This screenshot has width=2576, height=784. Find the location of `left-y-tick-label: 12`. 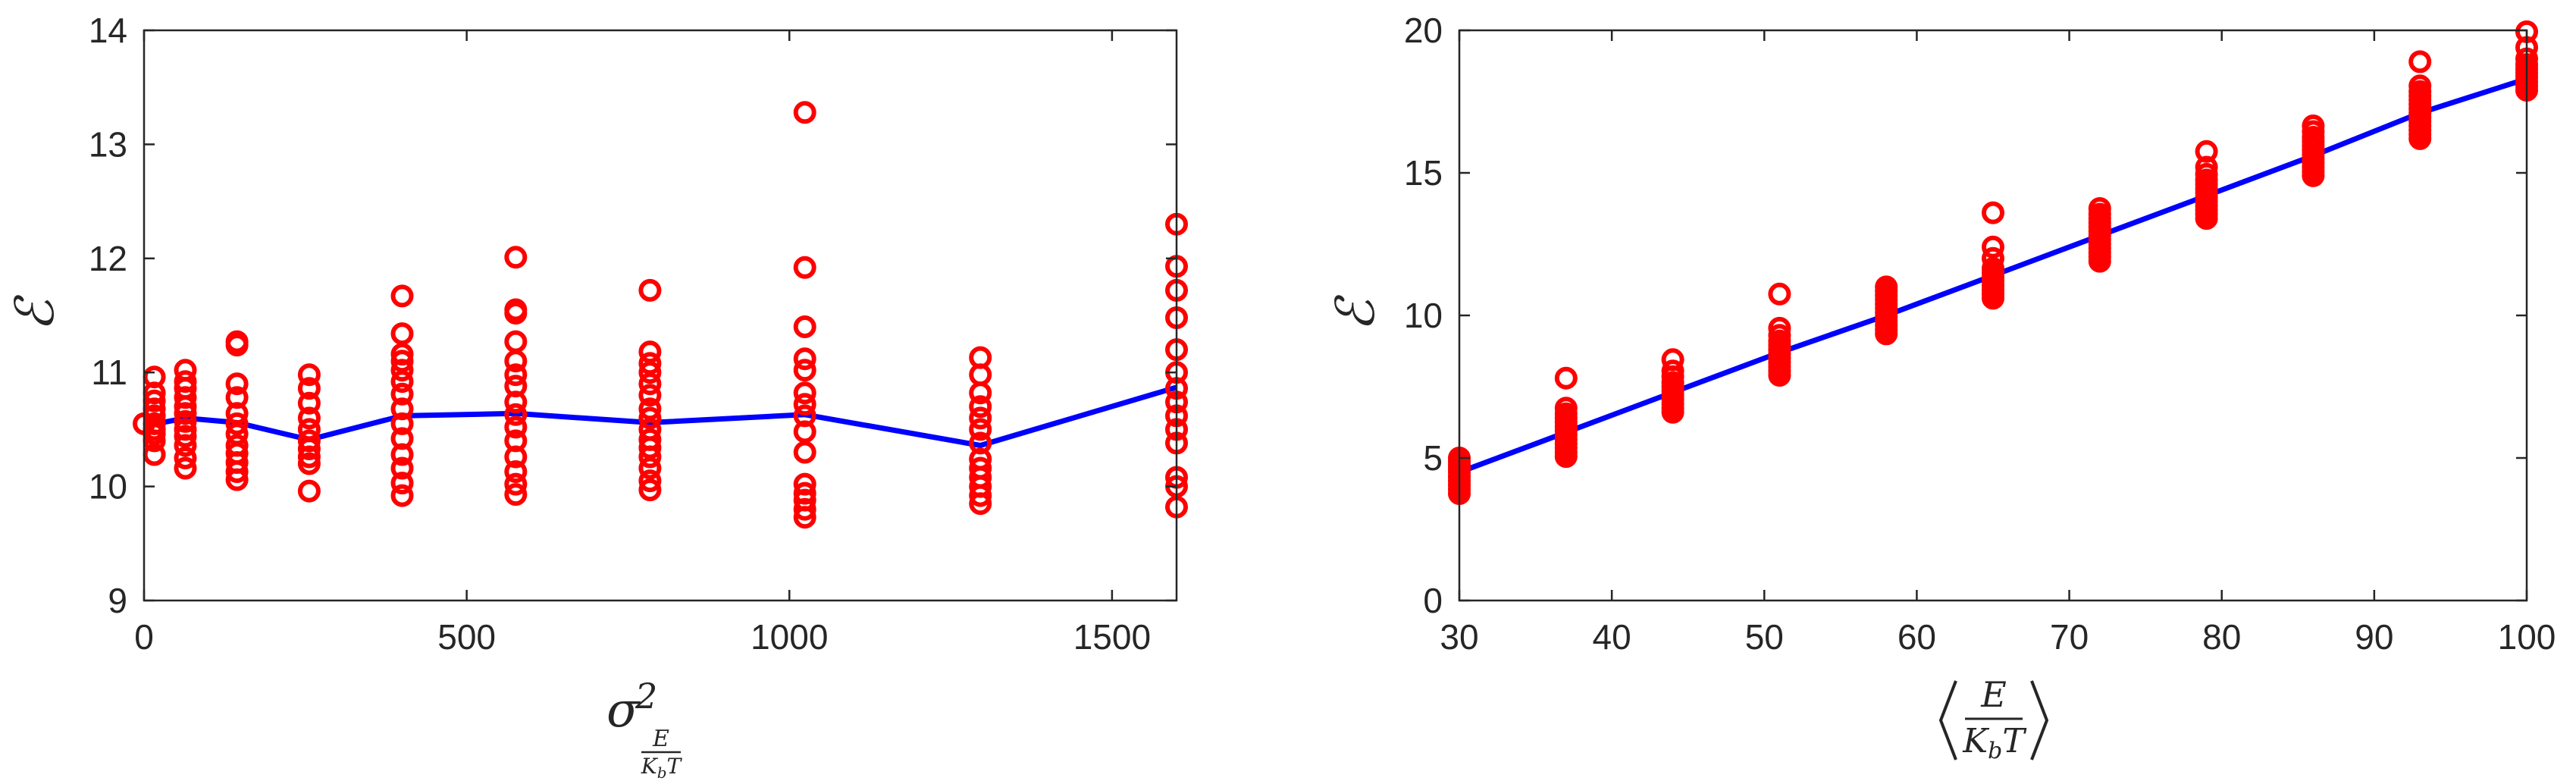

left-y-tick-label: 12 is located at coordinates (108, 259).